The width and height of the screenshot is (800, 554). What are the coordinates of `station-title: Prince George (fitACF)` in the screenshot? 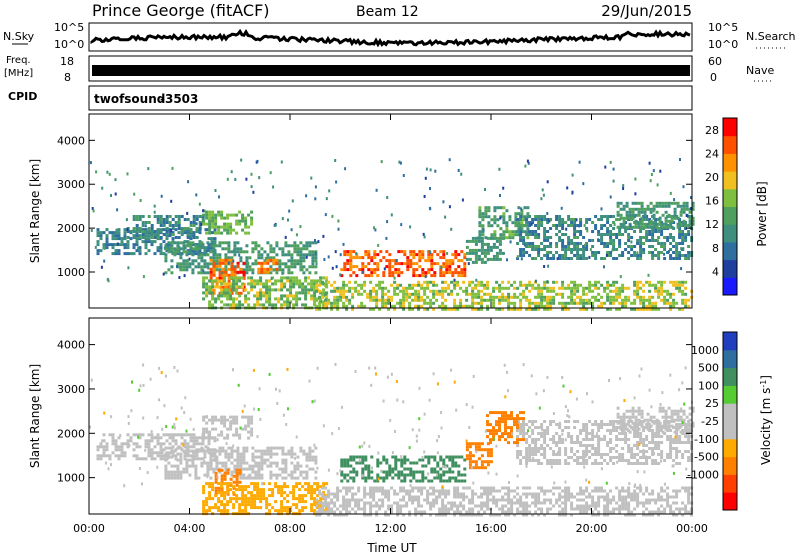 It's located at (181, 10).